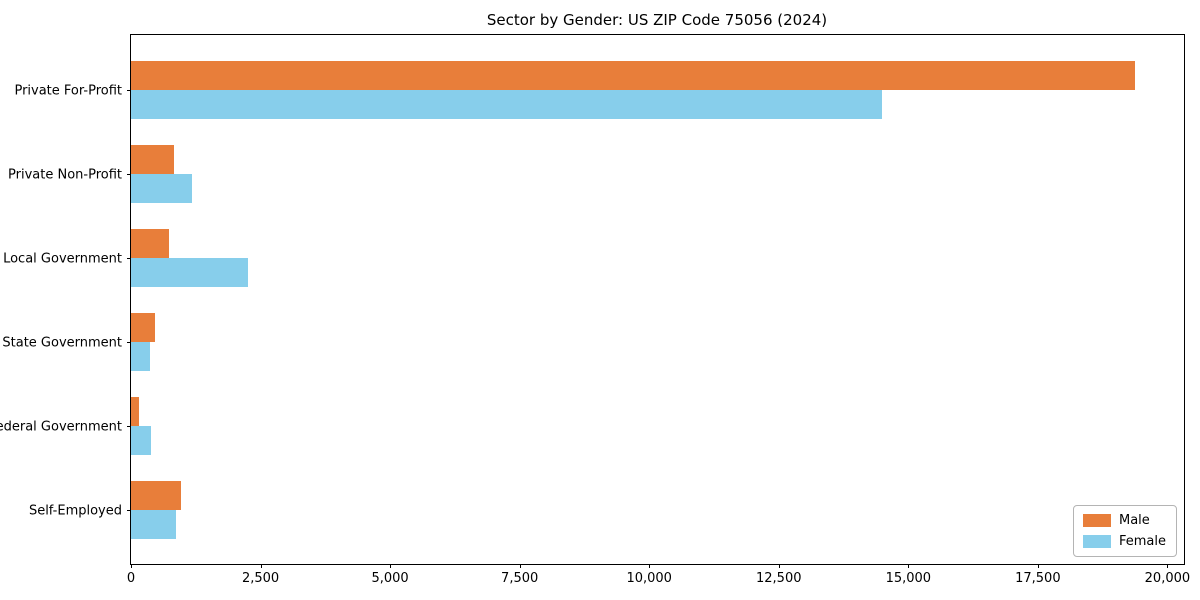  What do you see at coordinates (135, 411) in the screenshot?
I see `bar-federal-government-male` at bounding box center [135, 411].